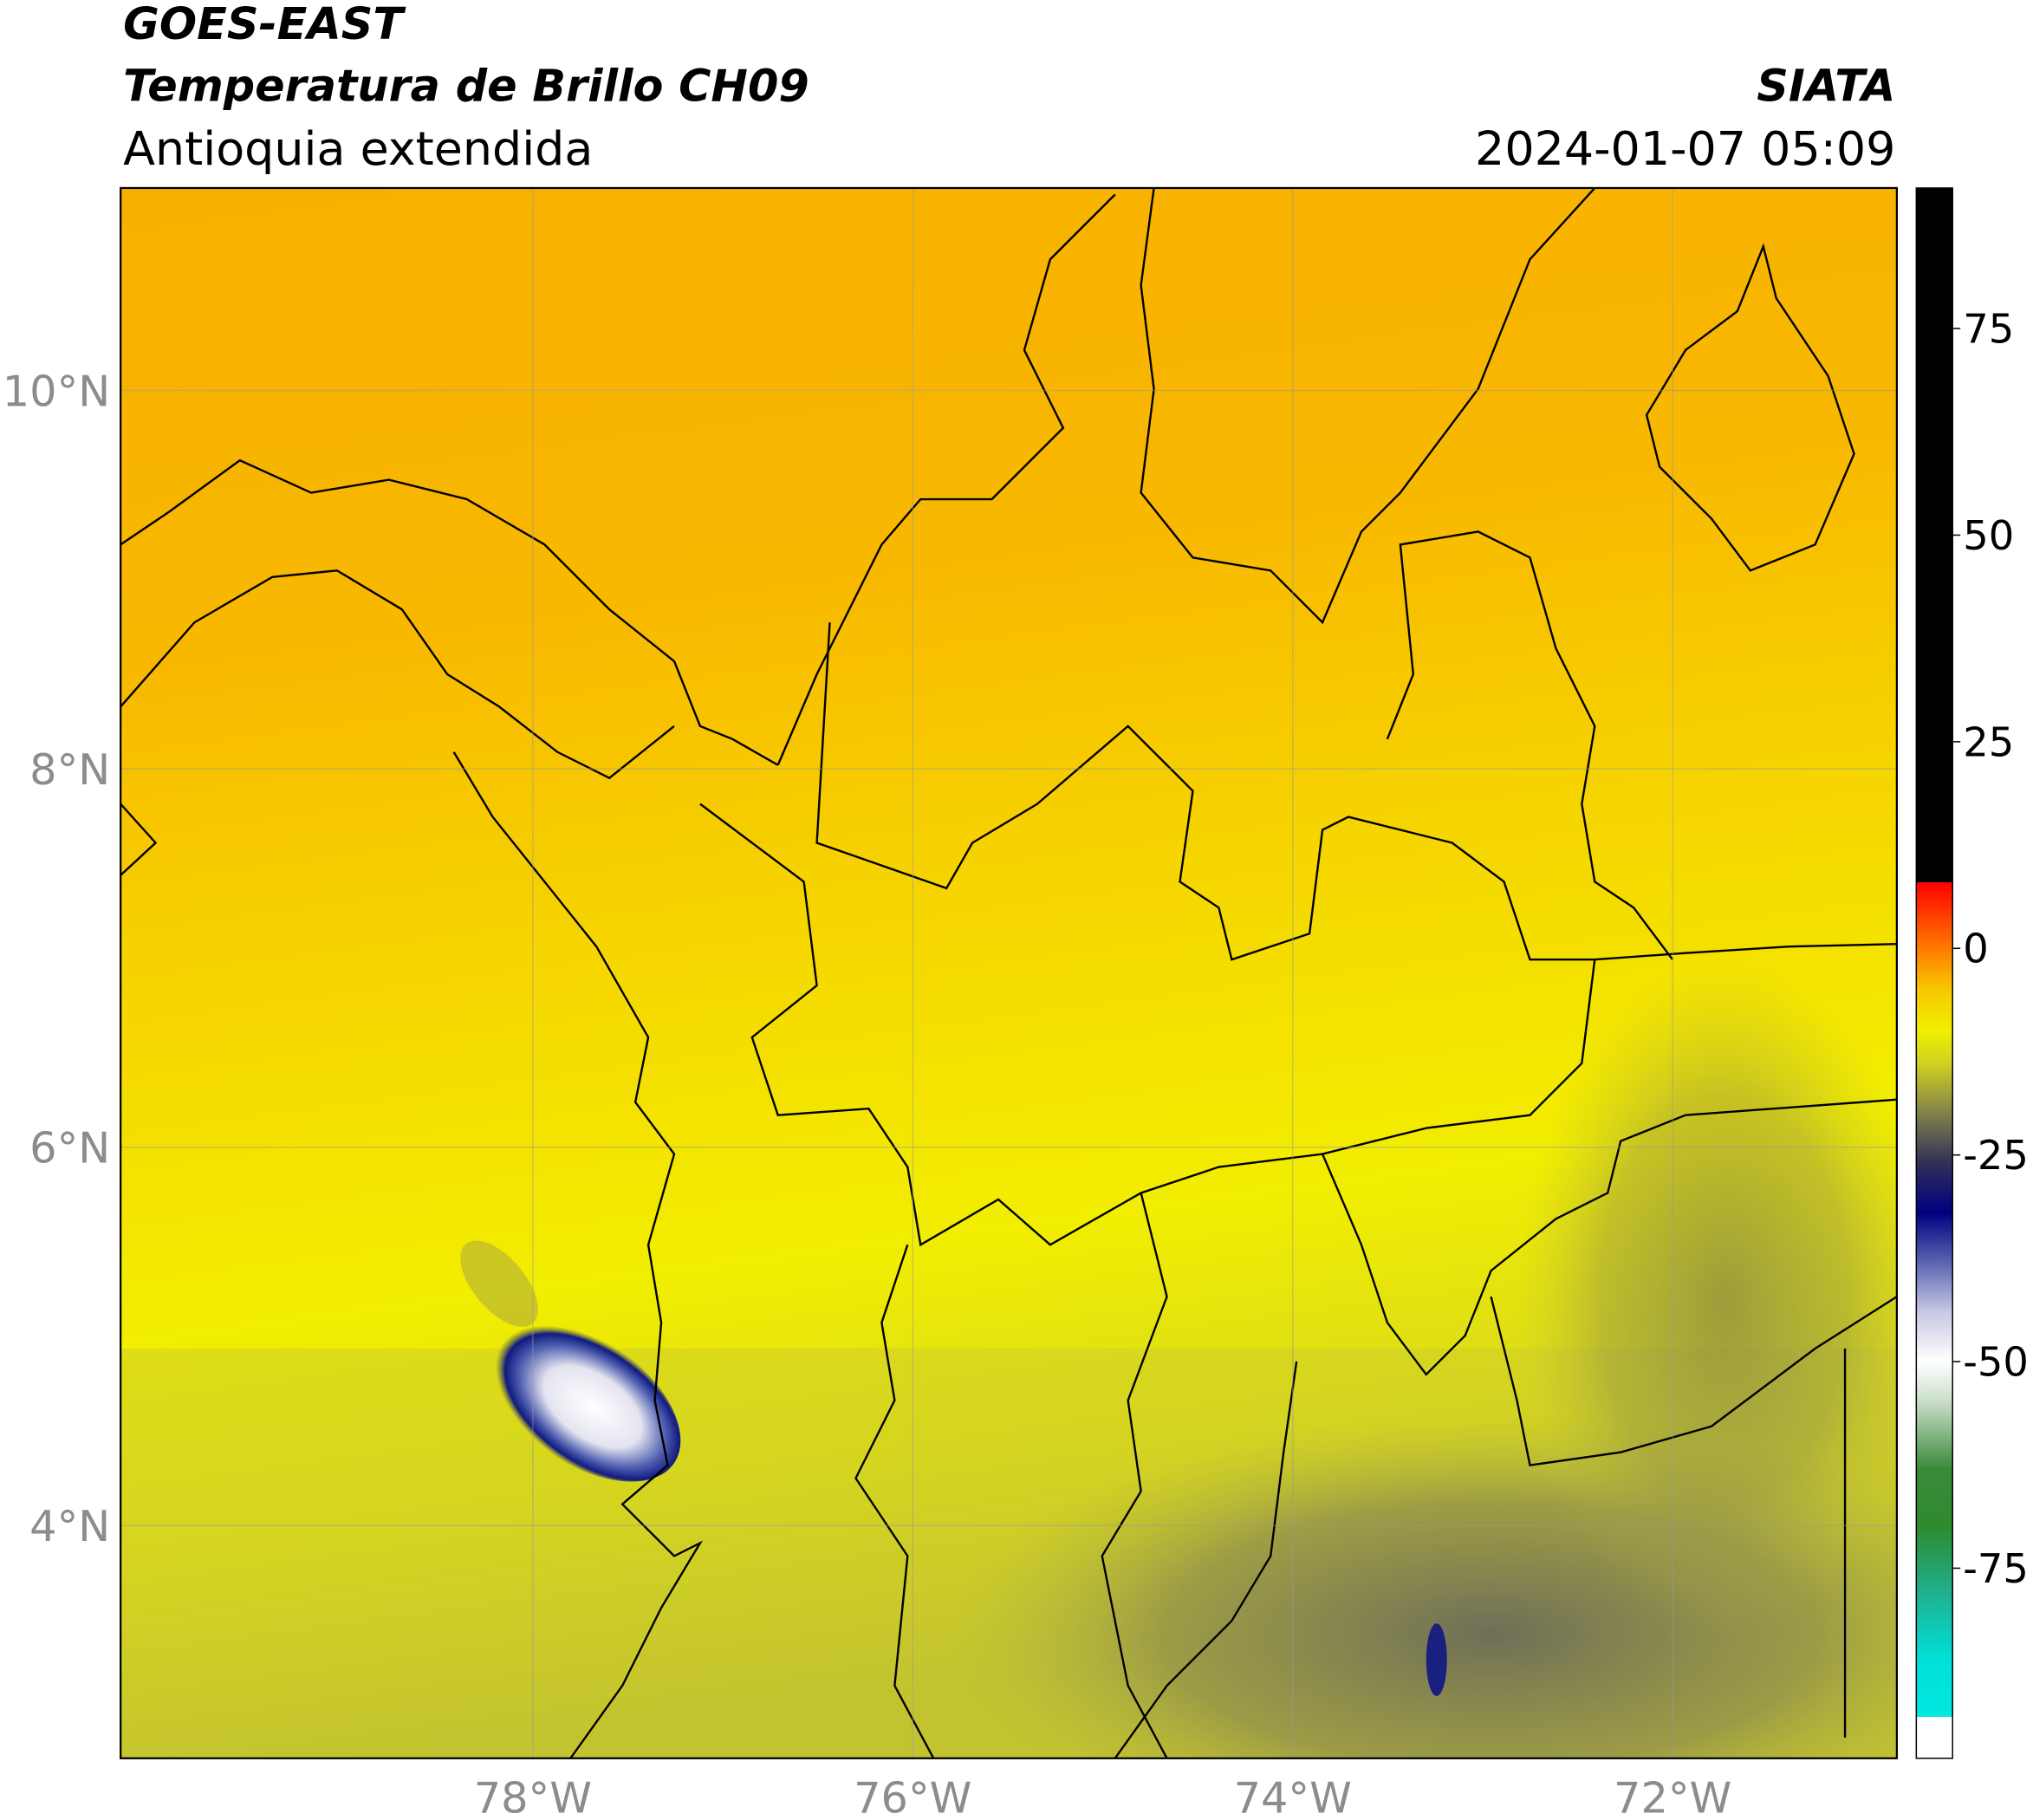  Describe the element at coordinates (1672, 1796) in the screenshot. I see `lon-label: 72°W` at that location.